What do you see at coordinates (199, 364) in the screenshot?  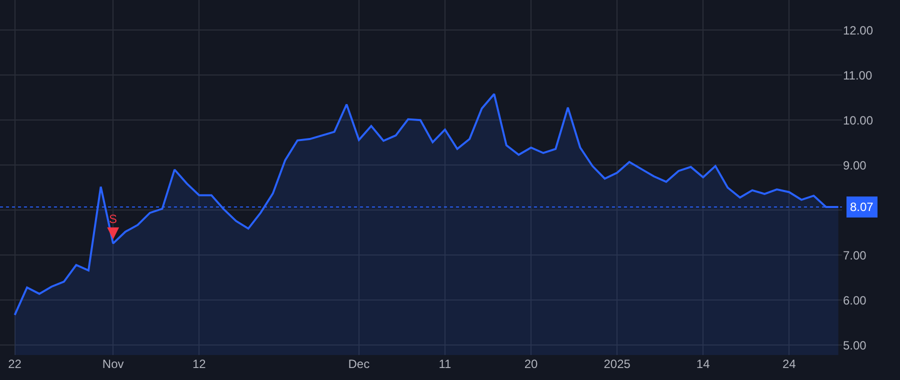 I see `x-tick-label: 12` at bounding box center [199, 364].